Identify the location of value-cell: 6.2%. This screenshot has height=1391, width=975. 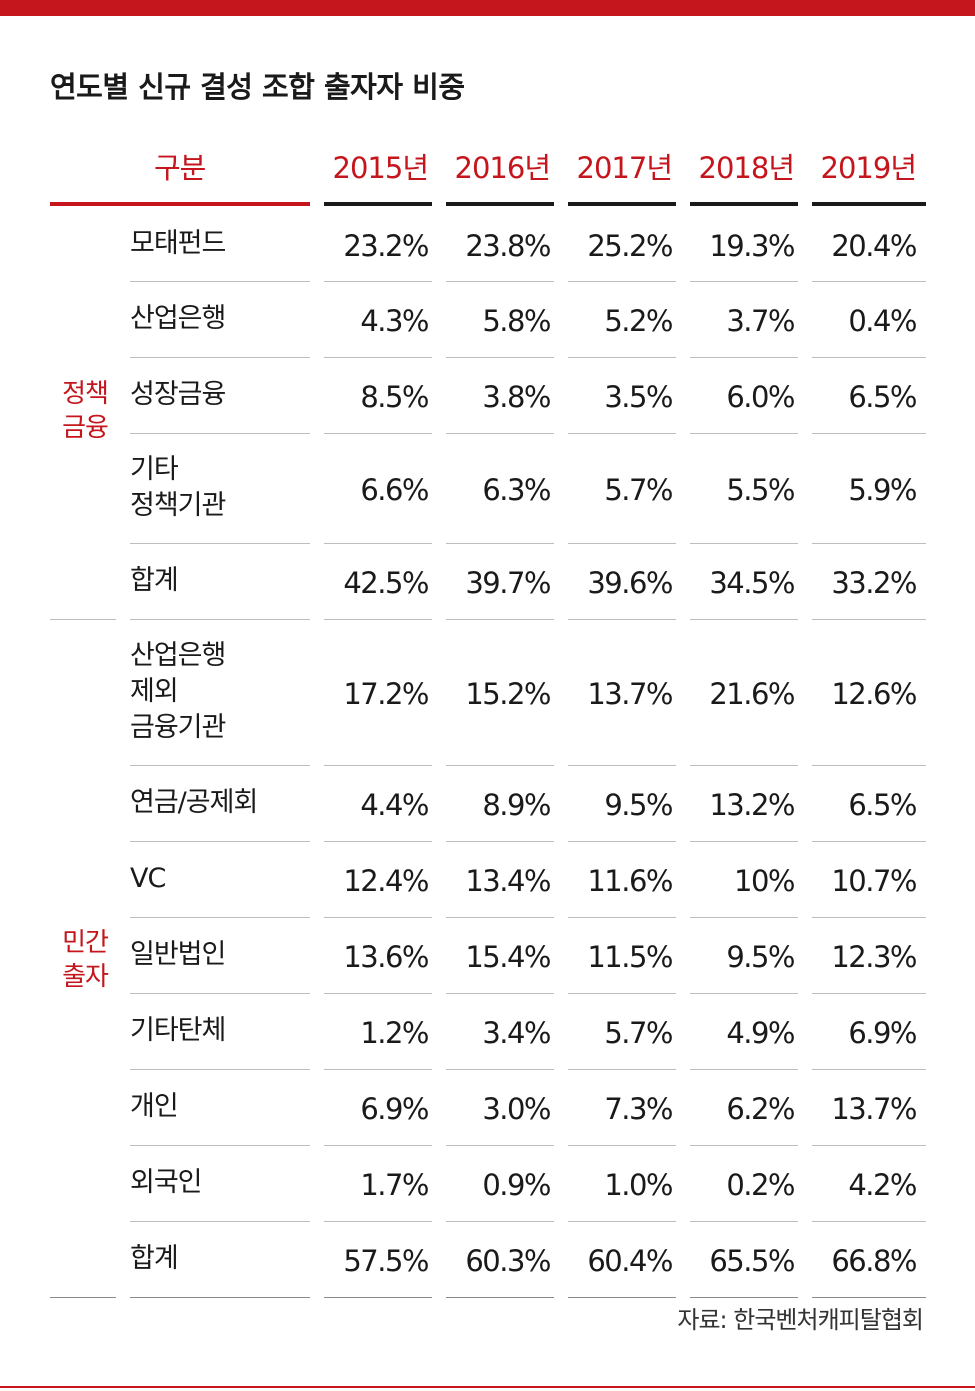
(760, 1109).